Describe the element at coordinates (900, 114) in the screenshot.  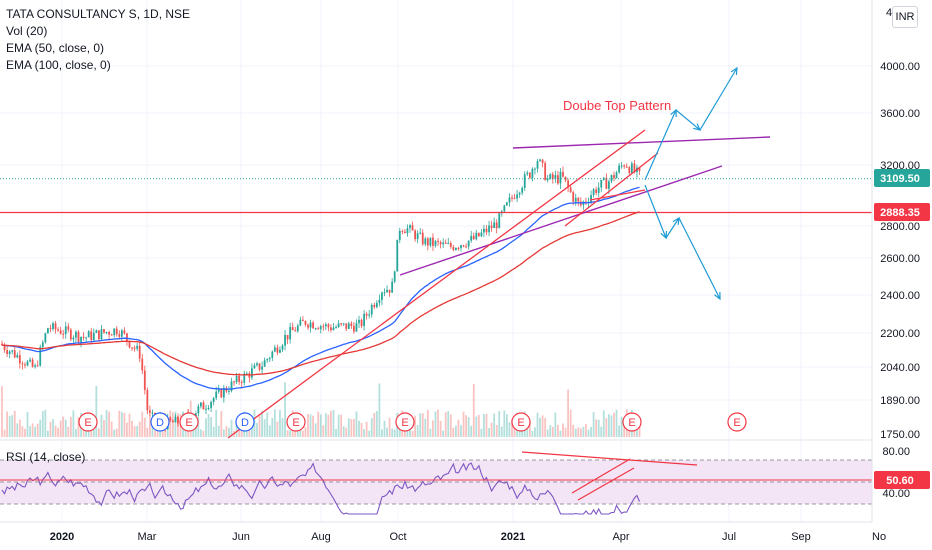
I see `price-tick-label: 3600.00` at that location.